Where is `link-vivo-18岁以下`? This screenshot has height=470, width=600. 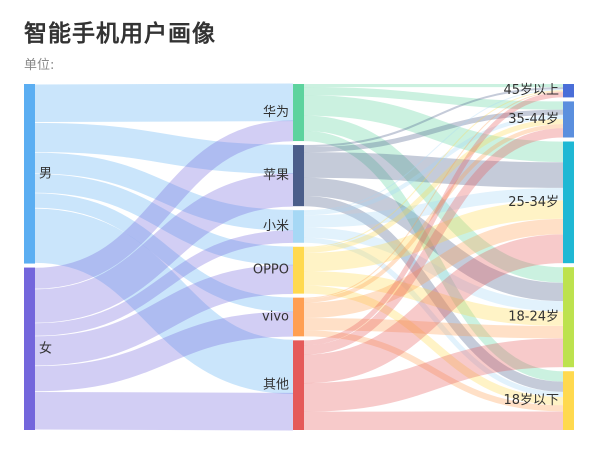
link-vivo-18岁以下 is located at coordinates (433, 371).